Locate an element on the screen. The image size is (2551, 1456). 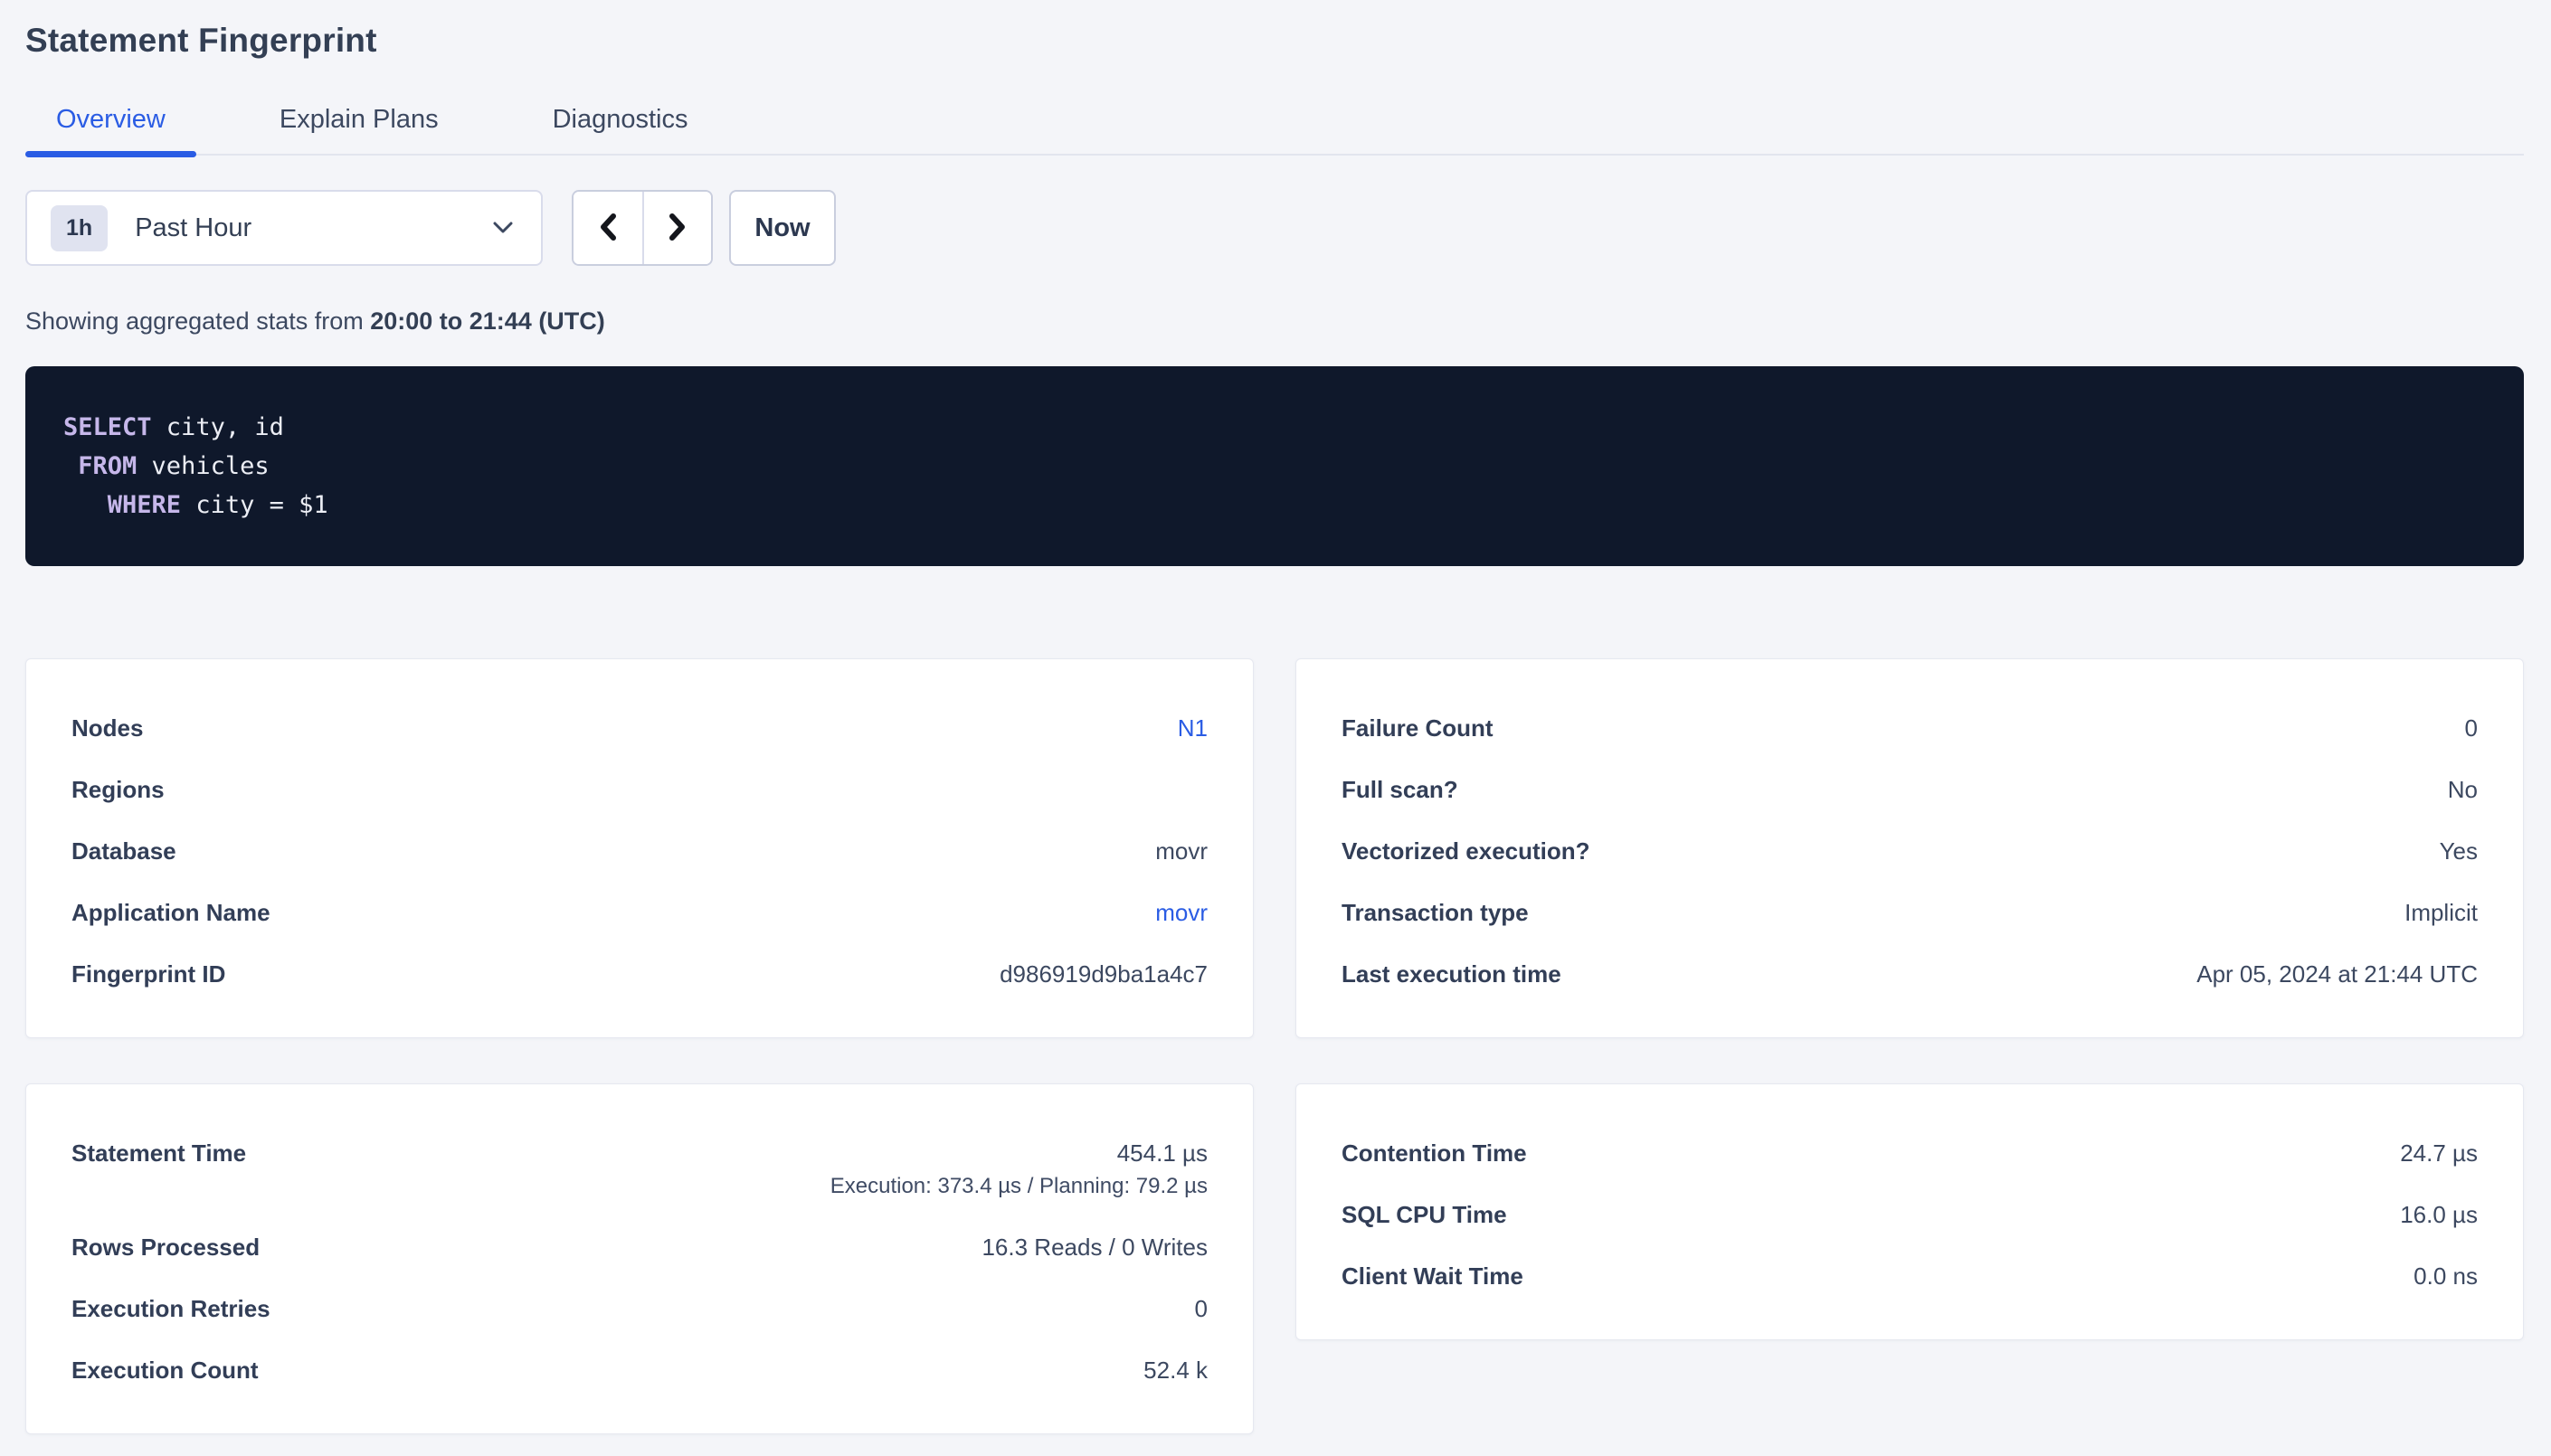
stat-row-database: Database movr is located at coordinates (639, 851).